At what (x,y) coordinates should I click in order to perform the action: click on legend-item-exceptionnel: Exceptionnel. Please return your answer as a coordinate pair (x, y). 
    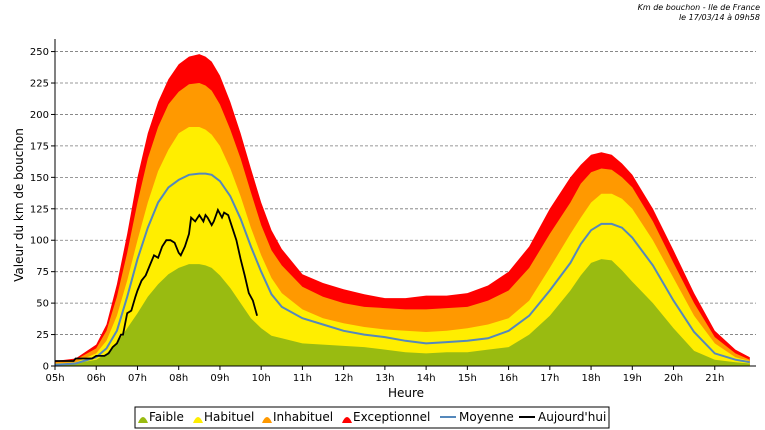
    Looking at the image, I should click on (386, 417).